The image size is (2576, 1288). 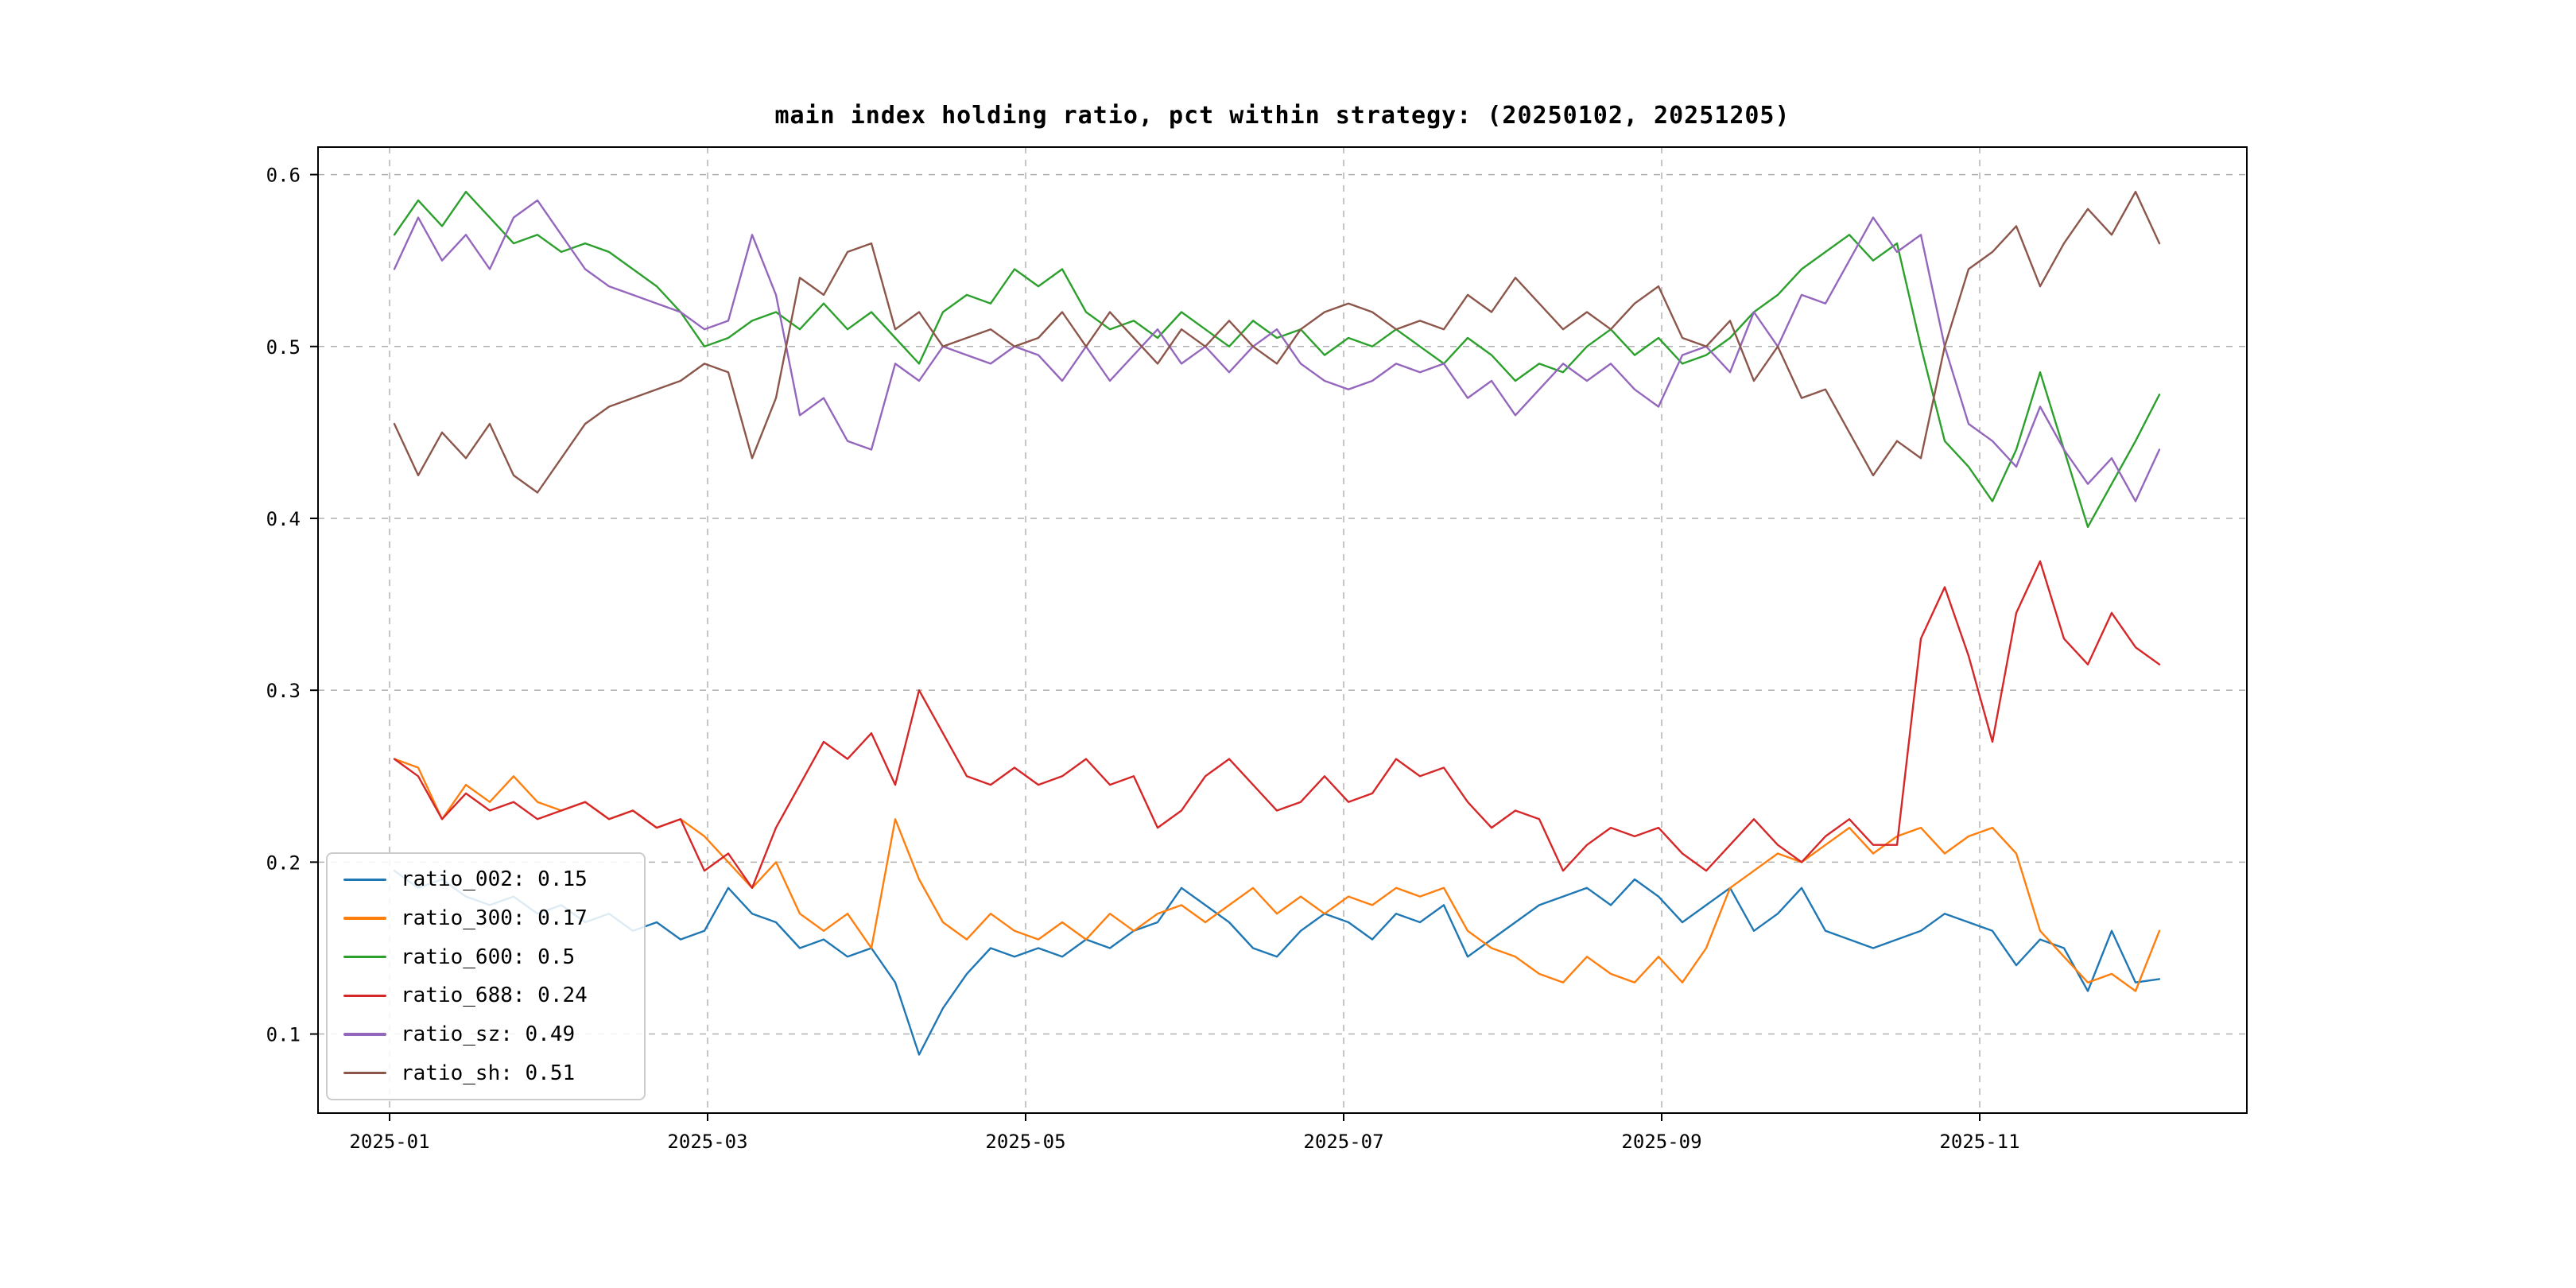 I want to click on legend-label: ratio_300: 0.17, so click(x=495, y=918).